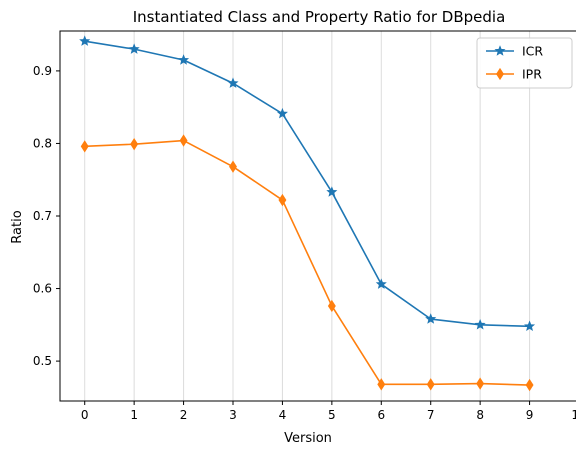 The height and width of the screenshot is (455, 576). I want to click on legend: ICR IPR, so click(524, 63).